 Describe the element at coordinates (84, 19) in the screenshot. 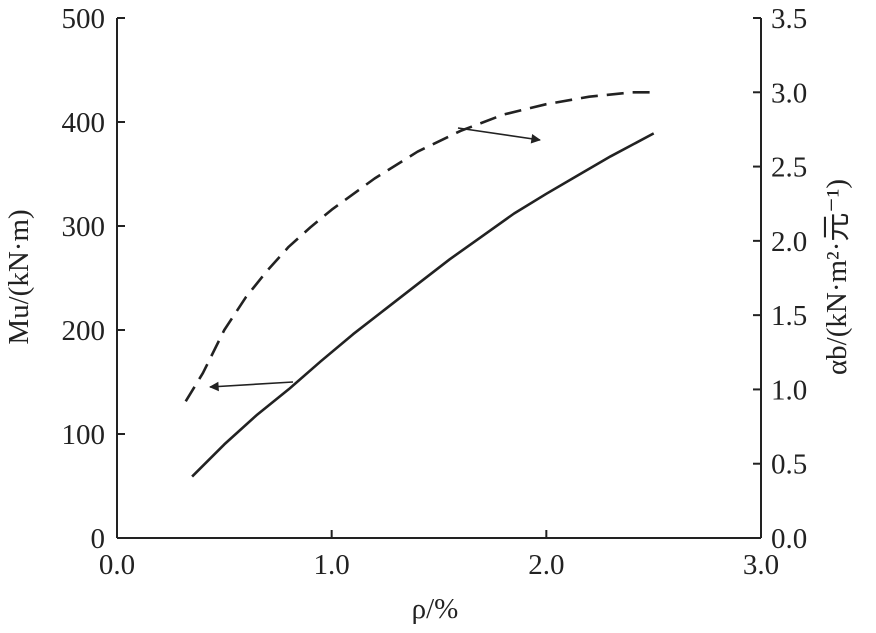

I see `y-left-tick-label: 500` at that location.